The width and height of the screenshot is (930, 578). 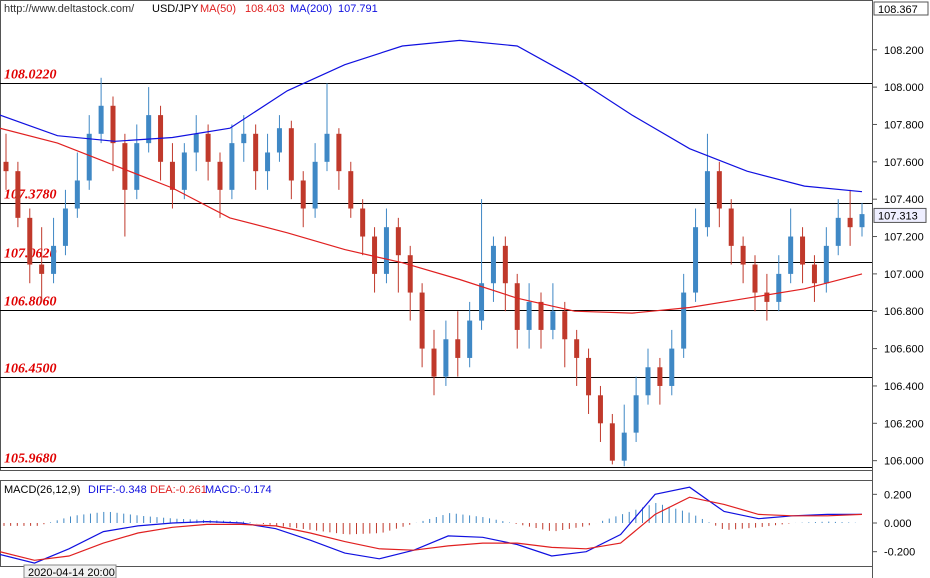 I want to click on macd-layer, so click(x=431, y=525).